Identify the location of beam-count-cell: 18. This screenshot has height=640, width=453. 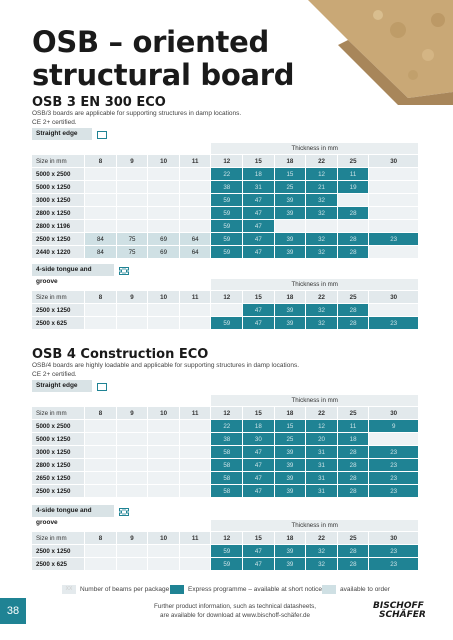
(258, 174).